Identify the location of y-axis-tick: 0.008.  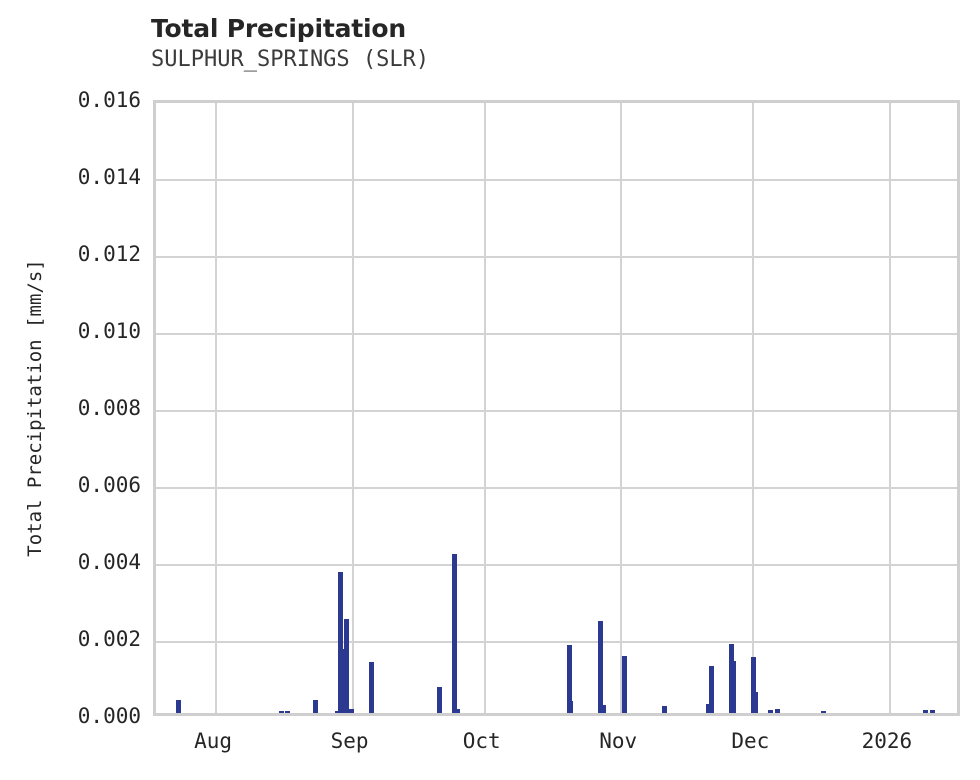
(109, 408).